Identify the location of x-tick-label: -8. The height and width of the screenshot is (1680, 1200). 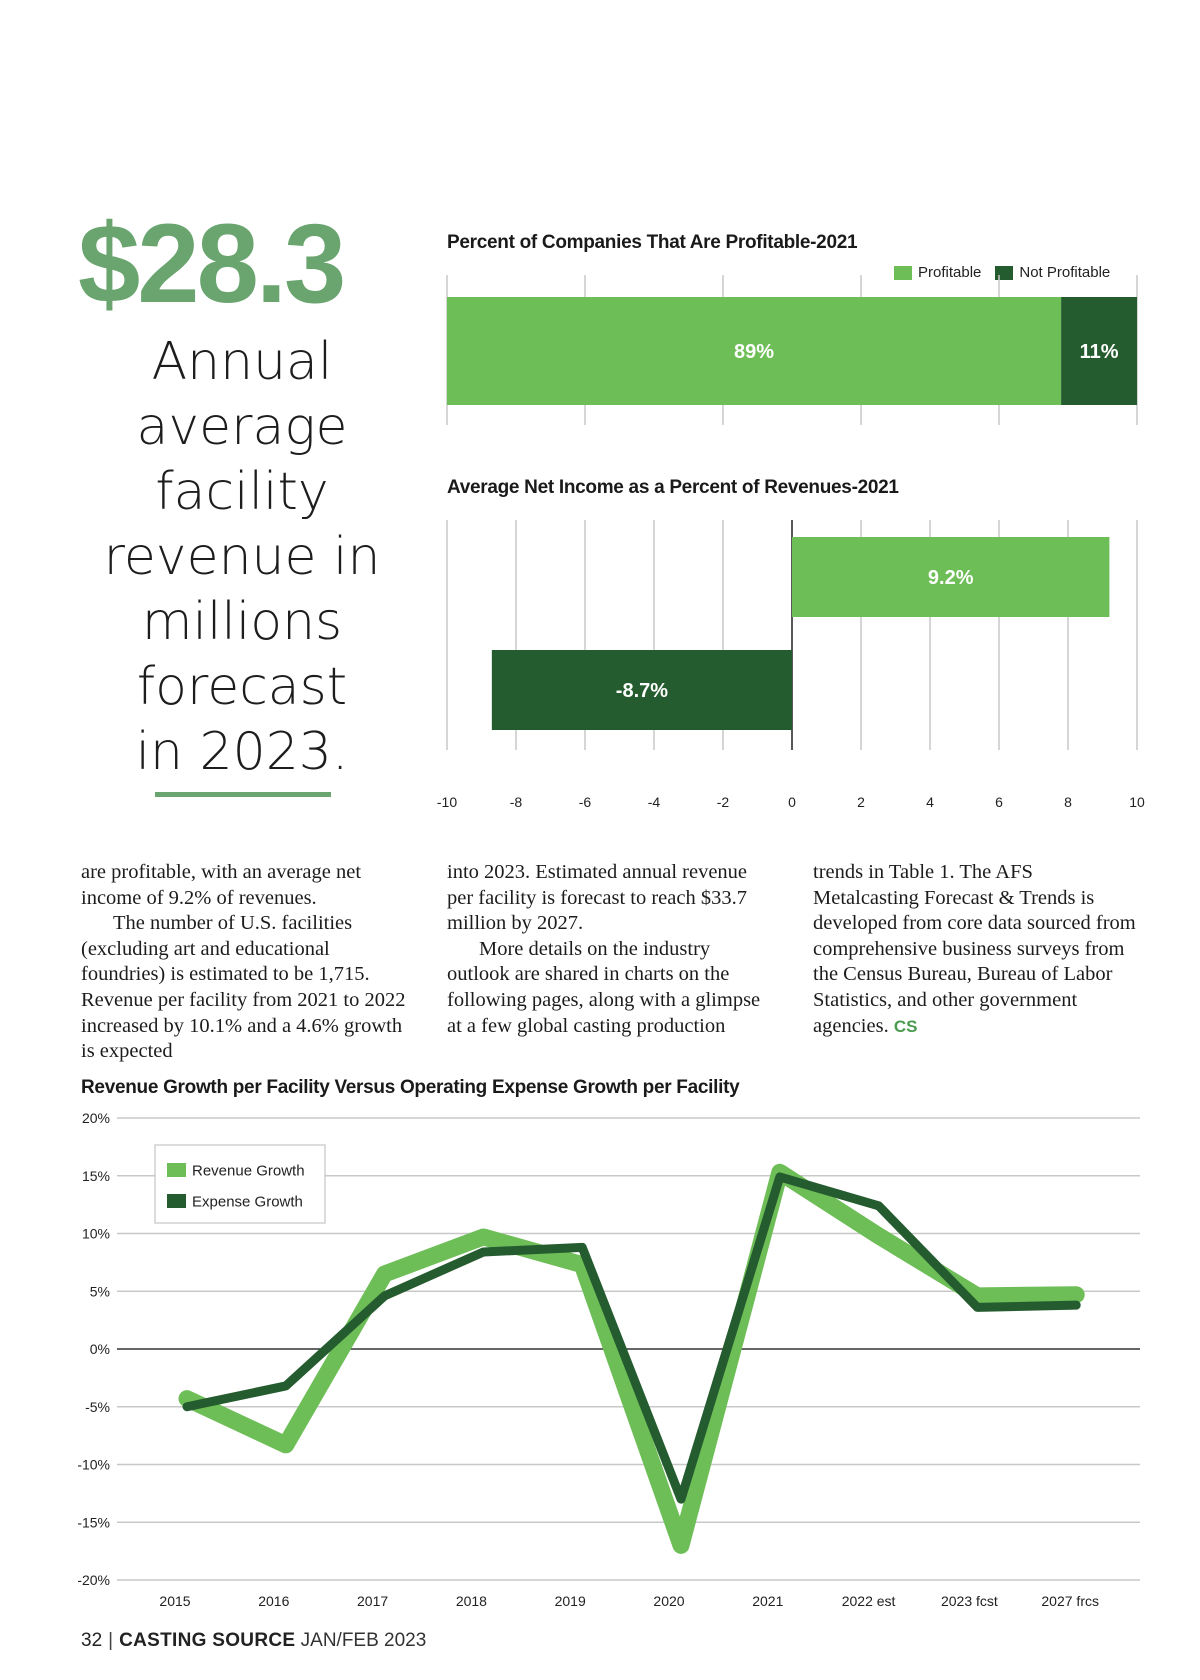
(516, 802).